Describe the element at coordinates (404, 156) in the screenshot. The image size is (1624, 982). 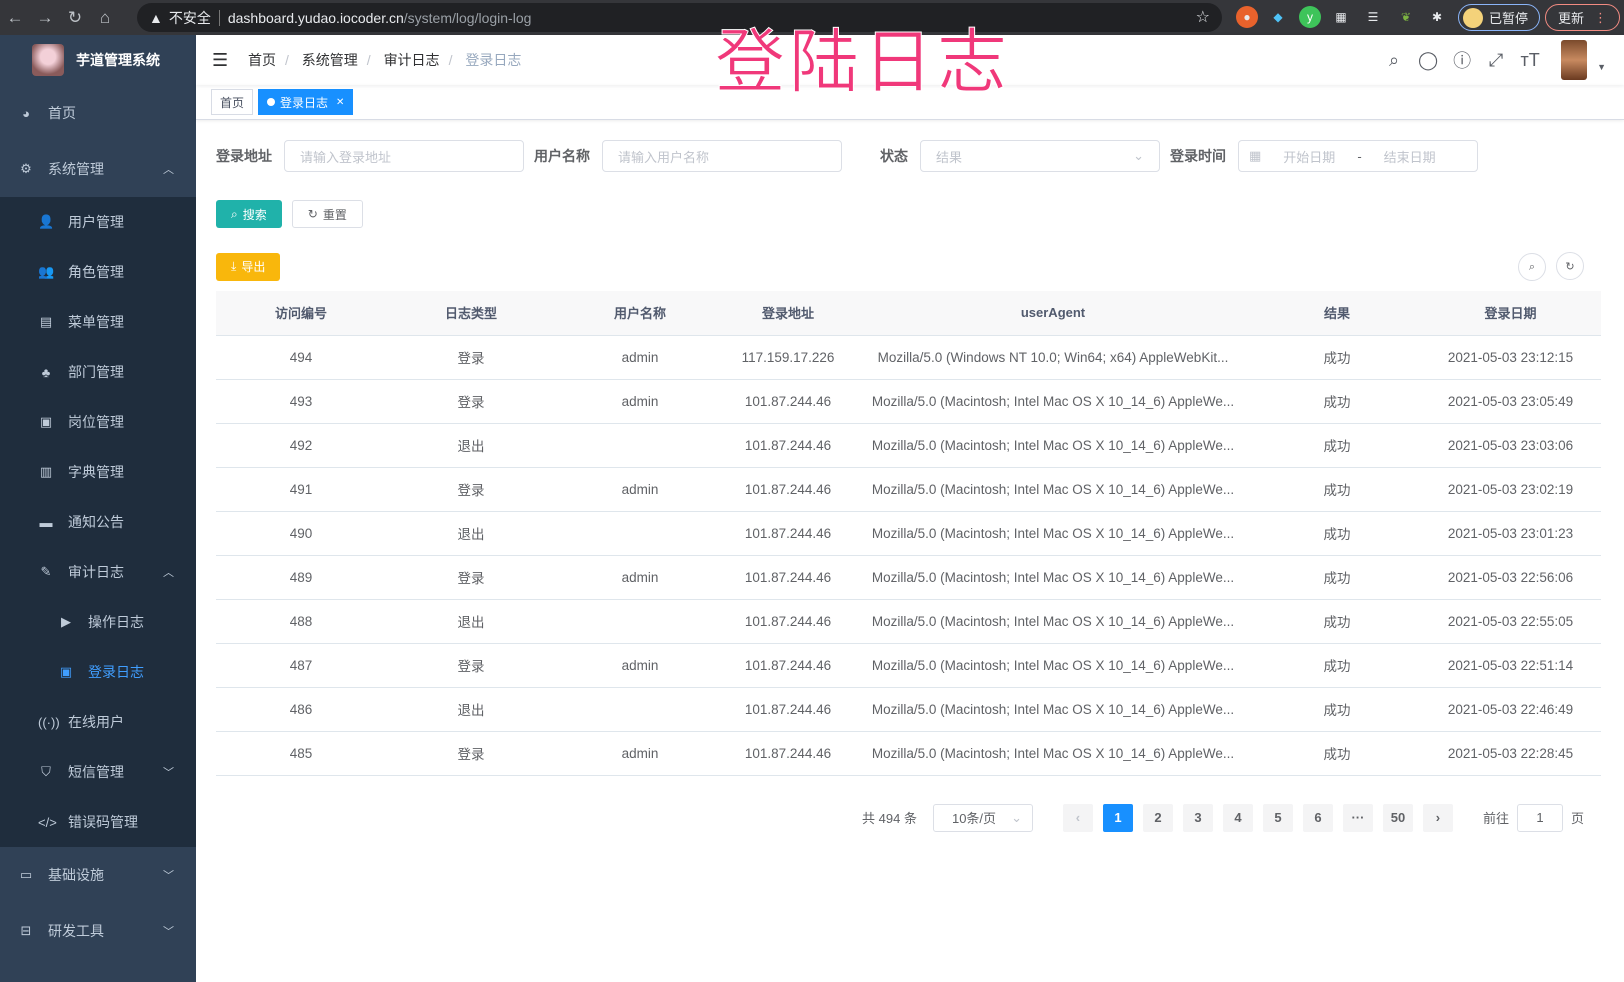
I see `ip-input: 请输入登录地址` at that location.